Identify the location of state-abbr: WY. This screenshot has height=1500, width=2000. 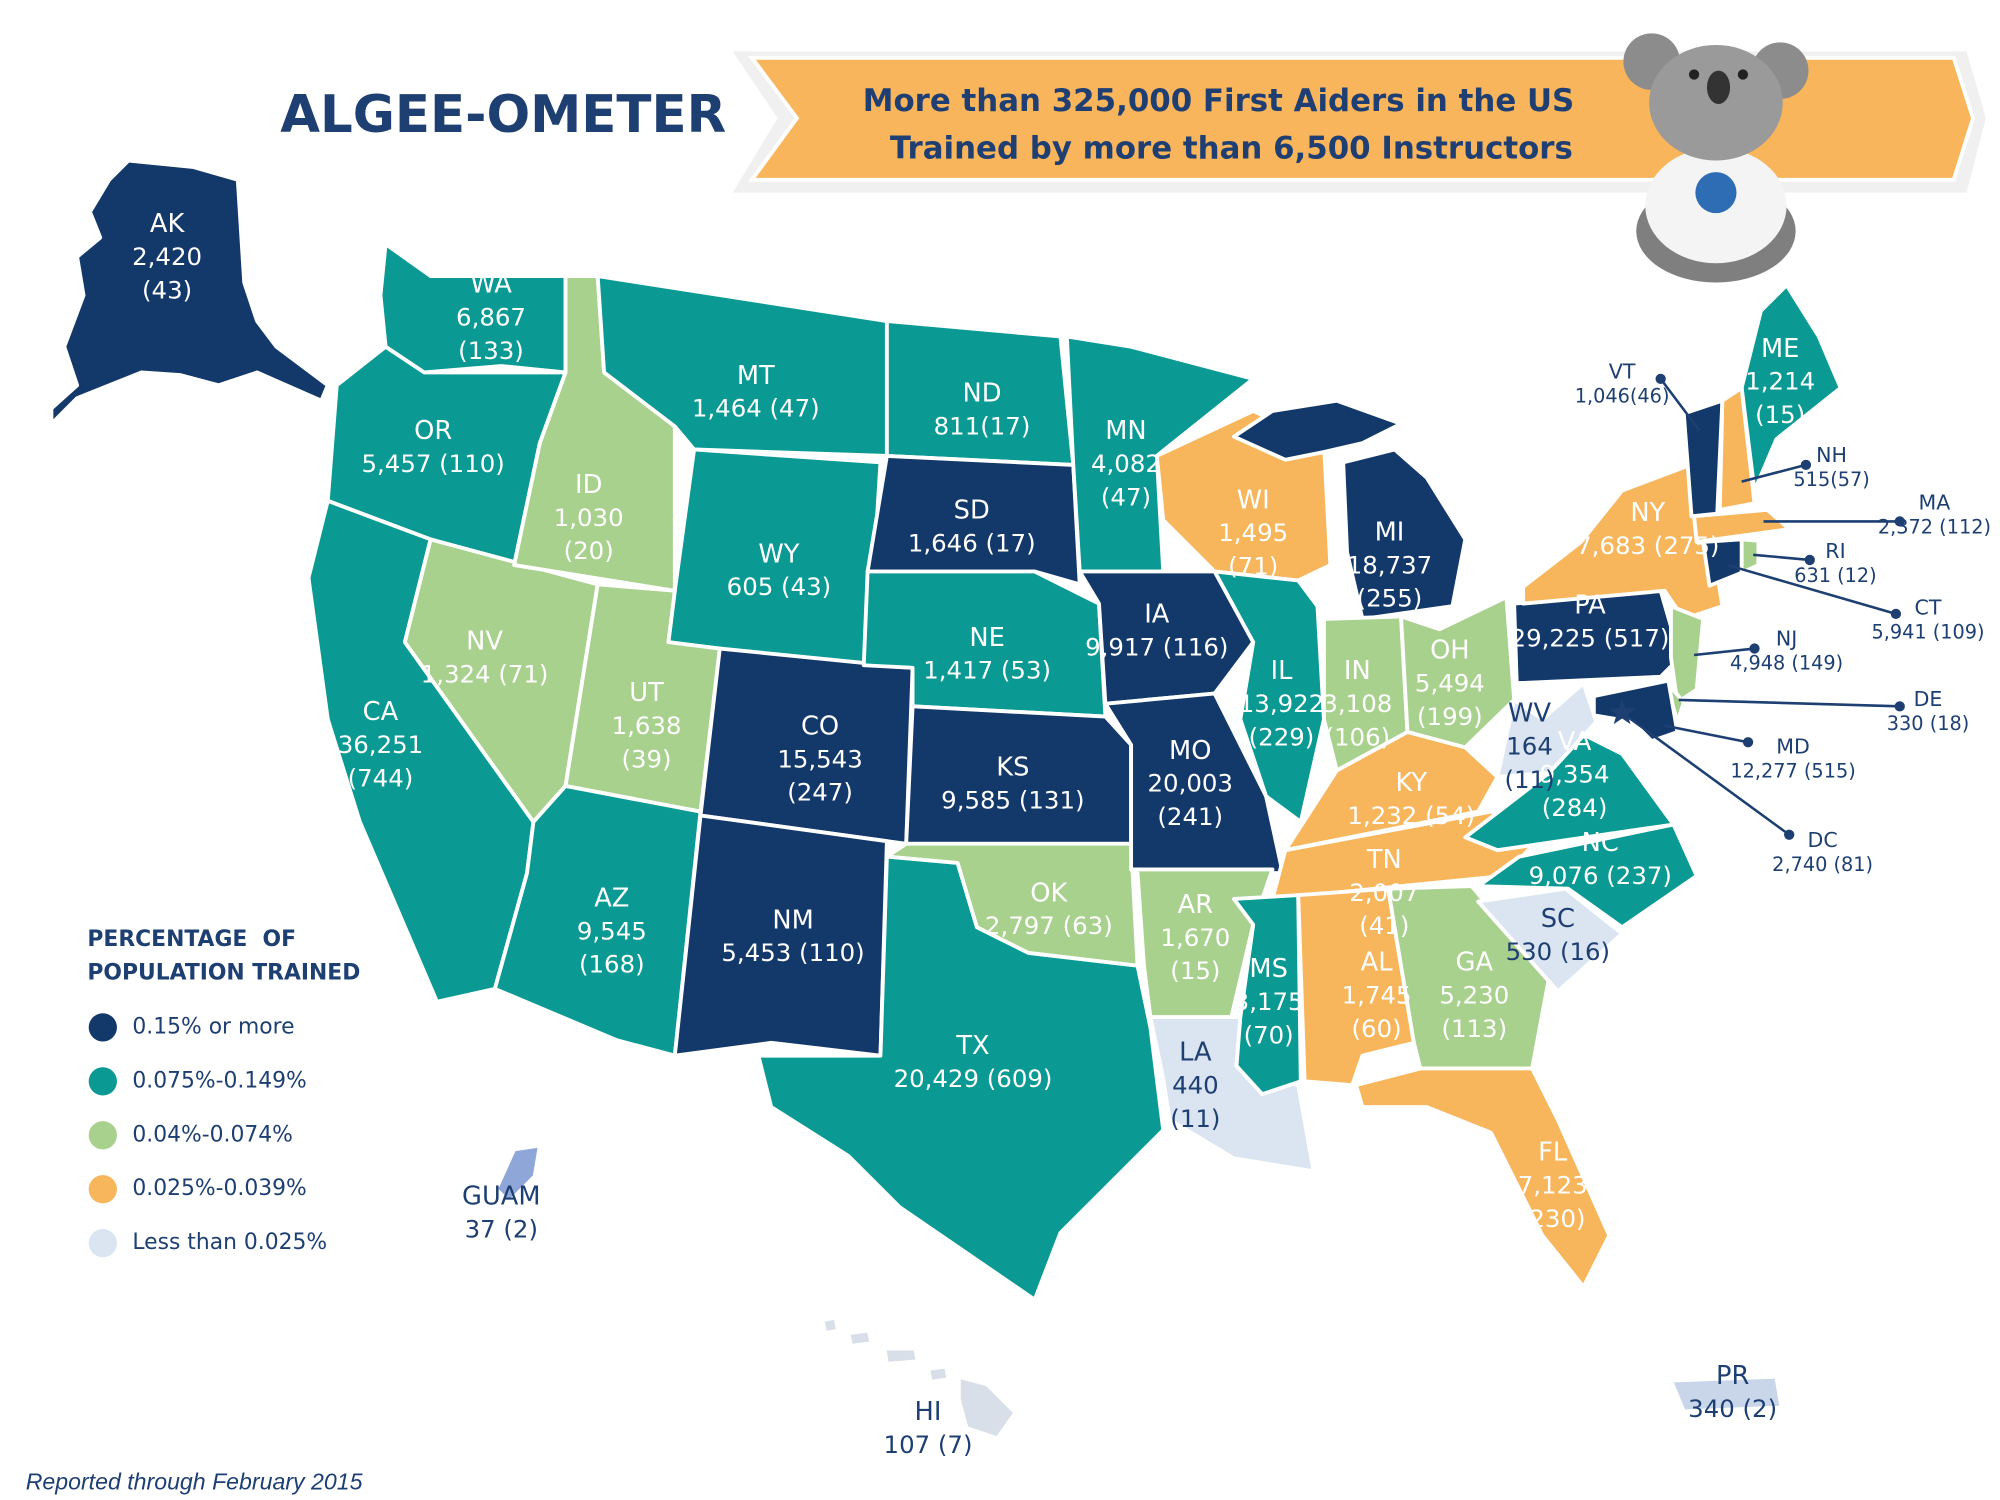
(778, 554).